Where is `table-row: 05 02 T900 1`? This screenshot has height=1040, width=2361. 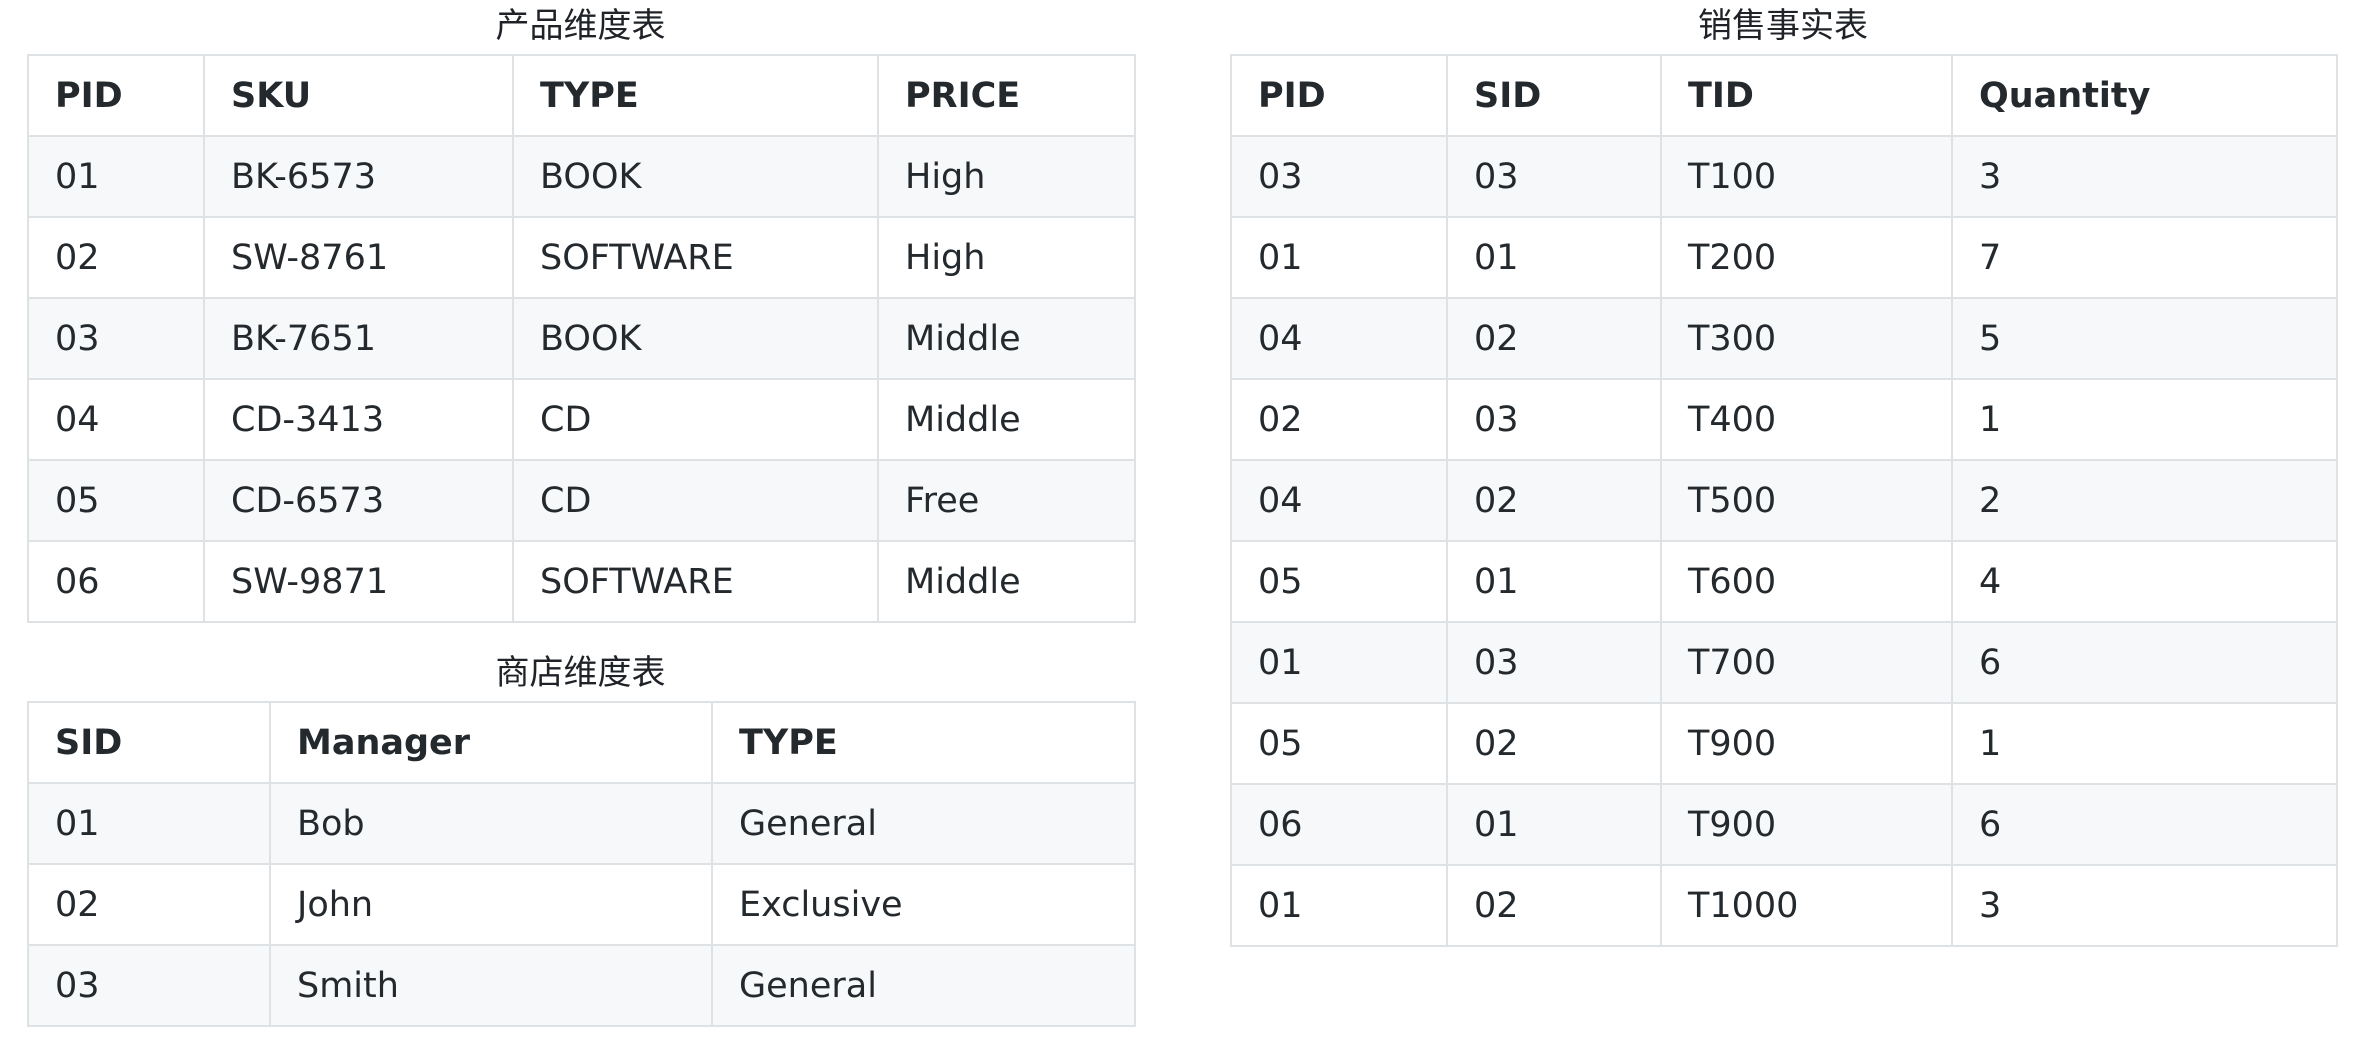
table-row: 05 02 T900 1 is located at coordinates (1784, 743).